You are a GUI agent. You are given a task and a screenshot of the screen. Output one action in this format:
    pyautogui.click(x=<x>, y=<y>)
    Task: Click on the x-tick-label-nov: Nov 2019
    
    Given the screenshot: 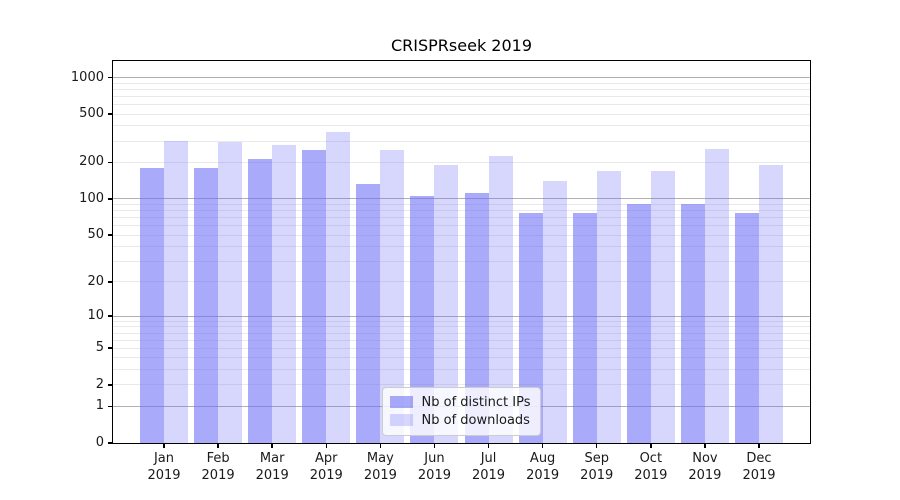 What is the action you would take?
    pyautogui.click(x=705, y=467)
    